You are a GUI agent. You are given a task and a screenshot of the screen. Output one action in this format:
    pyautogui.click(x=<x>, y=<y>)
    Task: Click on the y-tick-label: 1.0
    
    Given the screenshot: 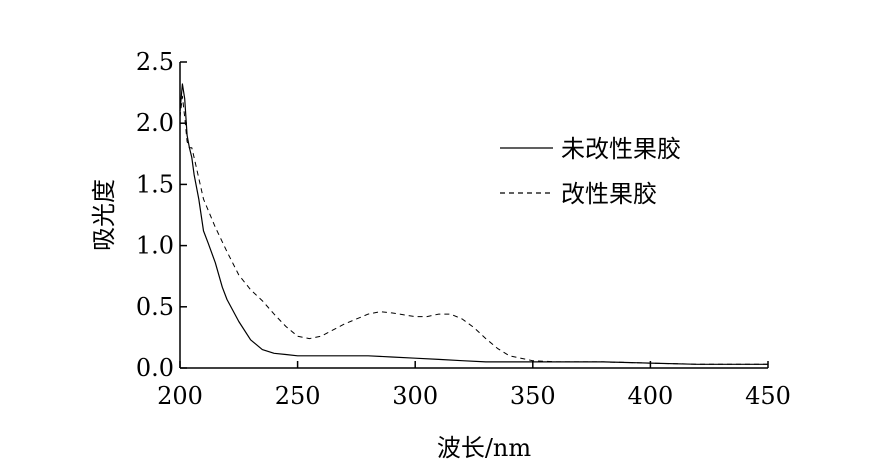 What is the action you would take?
    pyautogui.click(x=155, y=246)
    